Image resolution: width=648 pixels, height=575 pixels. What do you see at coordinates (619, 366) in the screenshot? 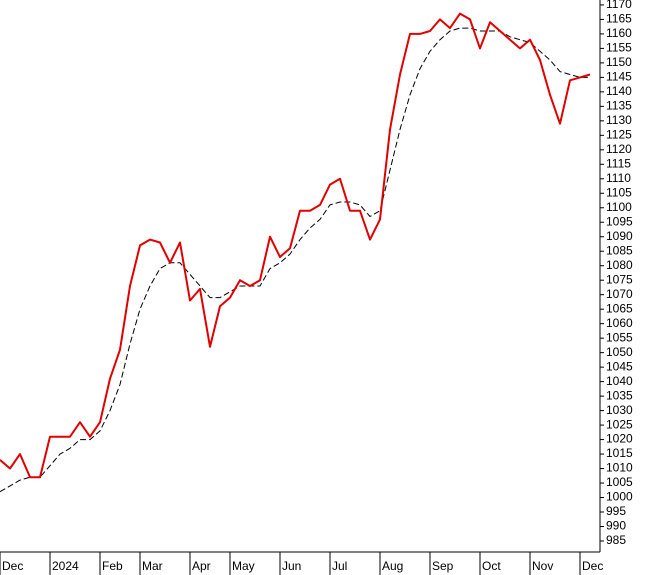
I see `y-tick-label: 1045` at bounding box center [619, 366].